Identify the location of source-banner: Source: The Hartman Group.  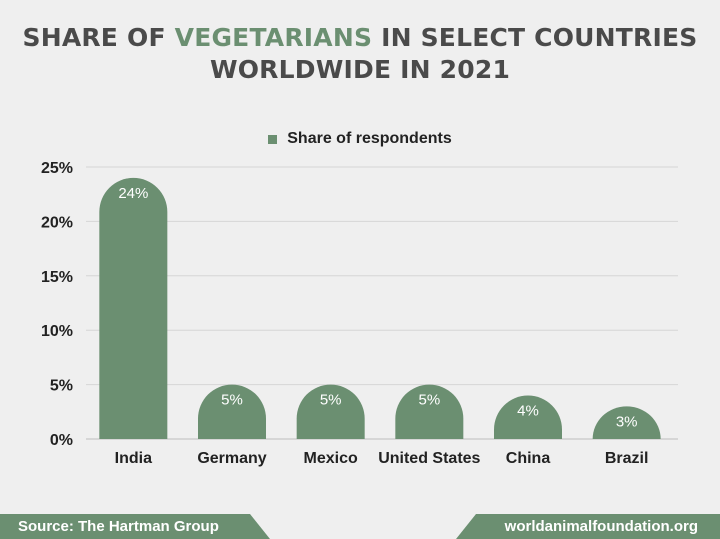
(135, 526).